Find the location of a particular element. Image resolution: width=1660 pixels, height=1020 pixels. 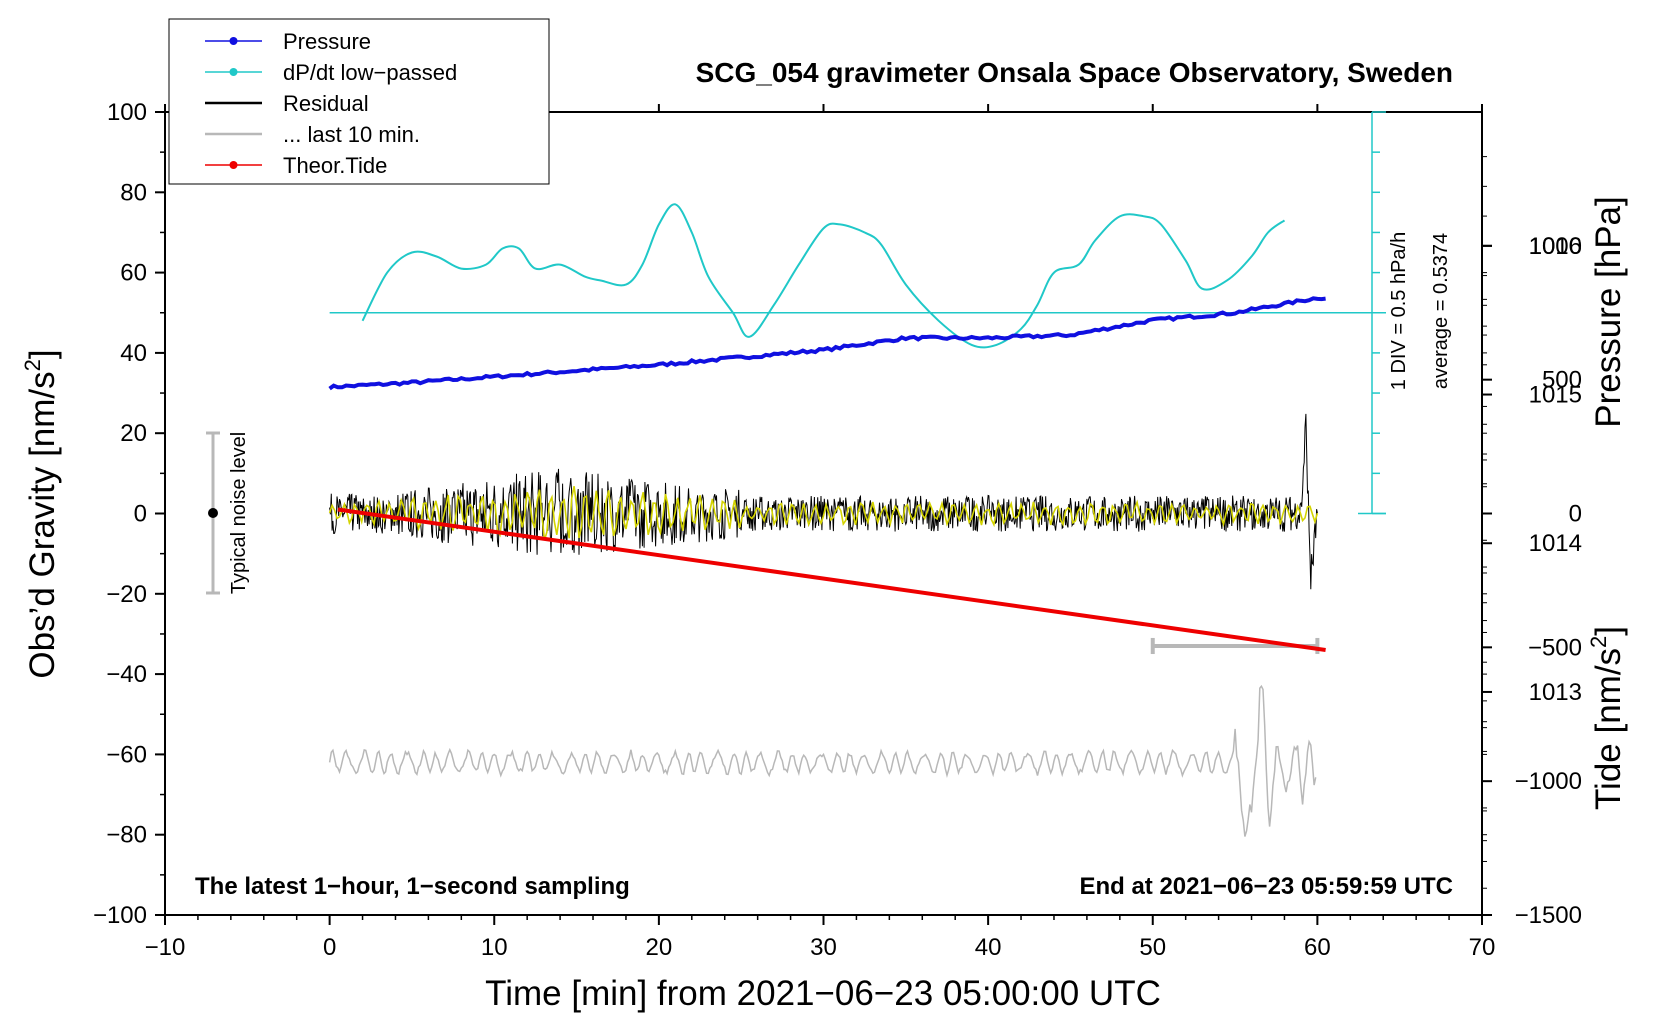

tide-axis-label: Tide [nm/s2] is located at coordinates (1607, 718).